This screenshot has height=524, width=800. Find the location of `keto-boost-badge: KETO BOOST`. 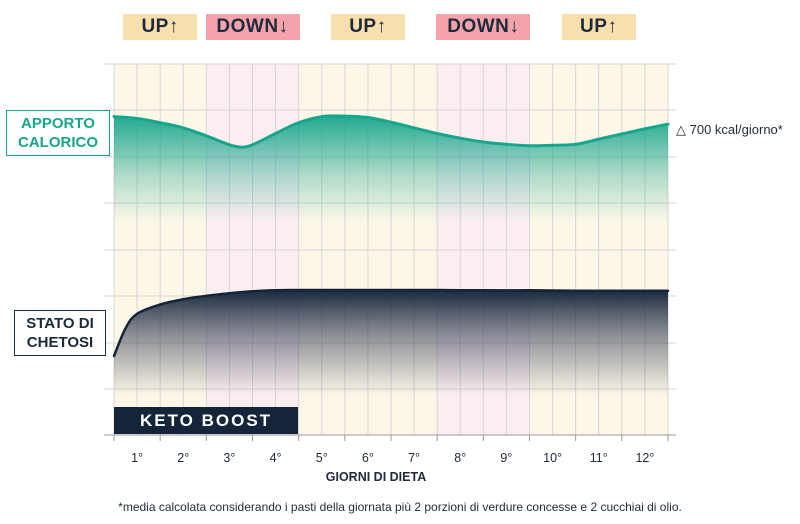

keto-boost-badge: KETO BOOST is located at coordinates (206, 420).